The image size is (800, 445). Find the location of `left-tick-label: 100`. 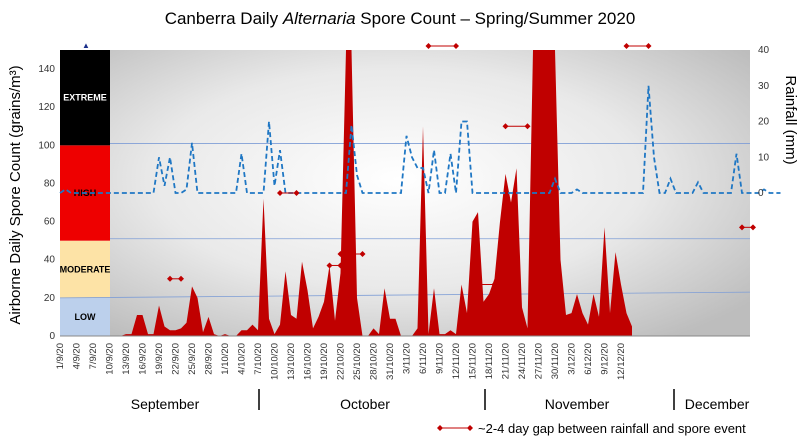

left-tick-label: 100 is located at coordinates (46, 145).